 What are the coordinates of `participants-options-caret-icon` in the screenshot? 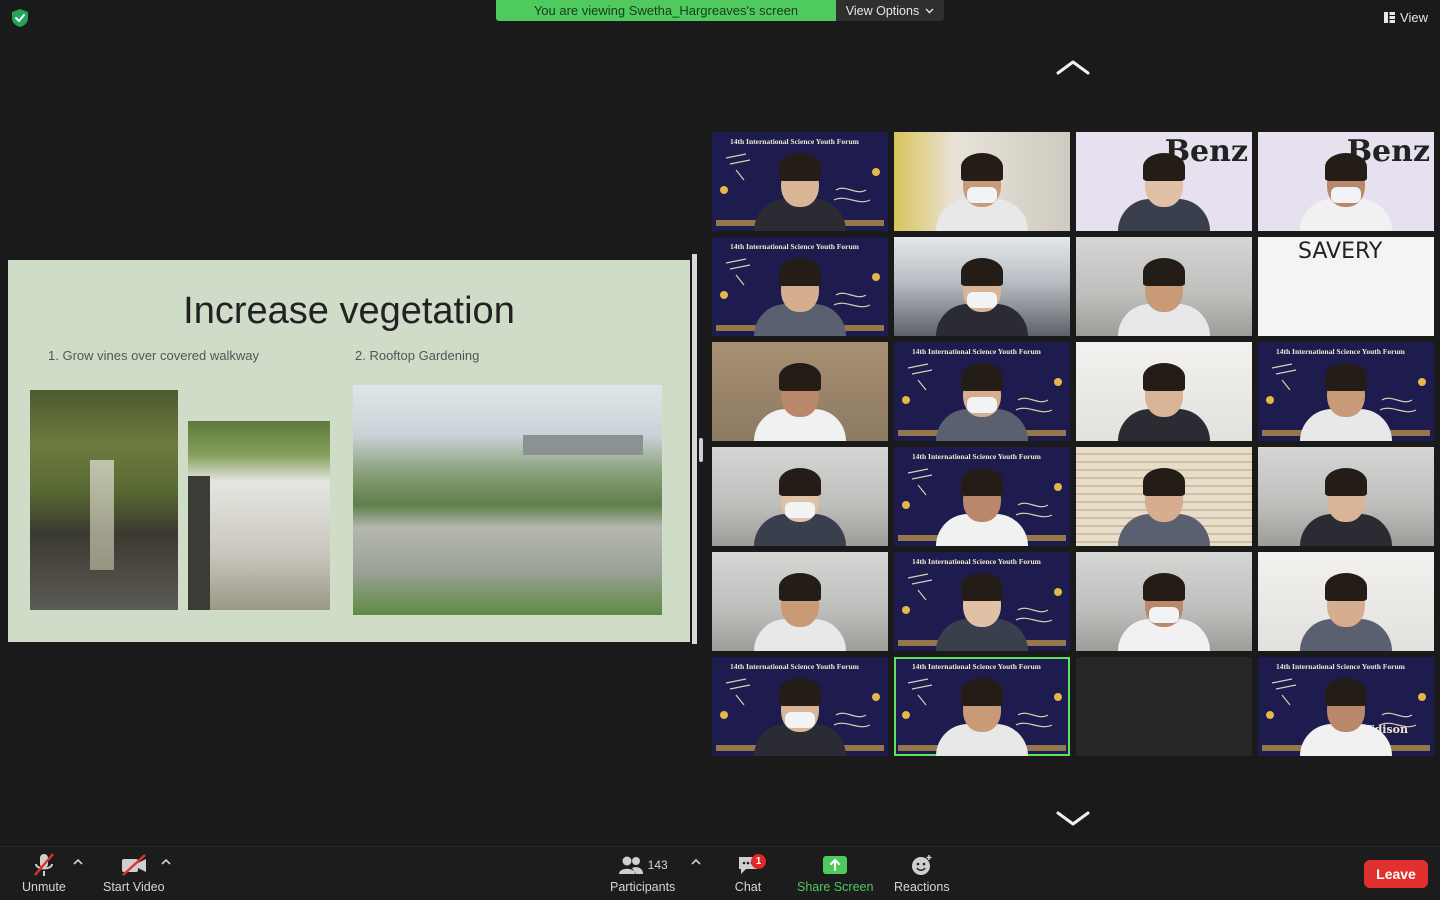 It's located at (696, 862).